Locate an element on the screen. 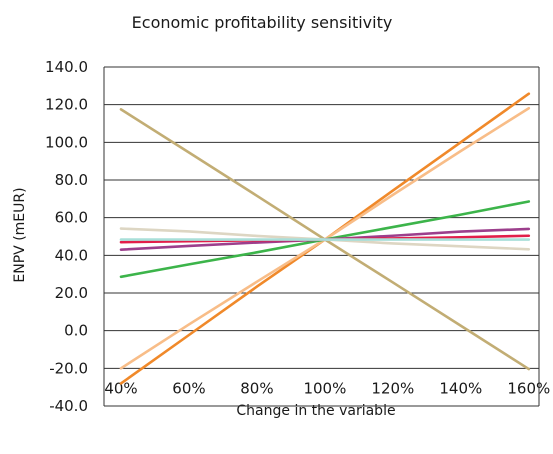  x-tick-label: 120% is located at coordinates (392, 388).